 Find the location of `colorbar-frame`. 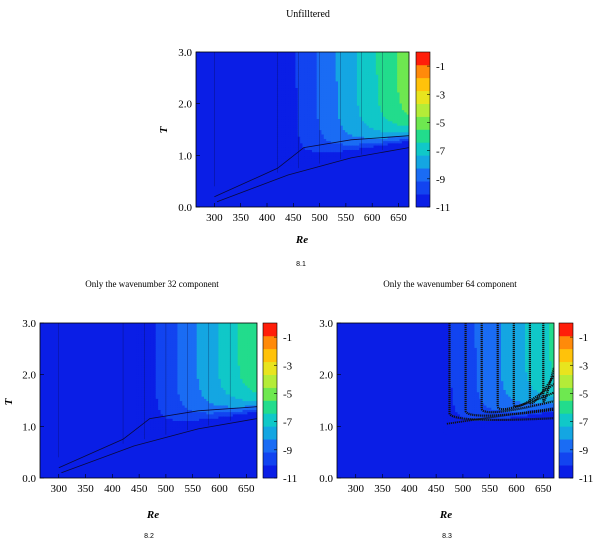

colorbar-frame is located at coordinates (270, 400).